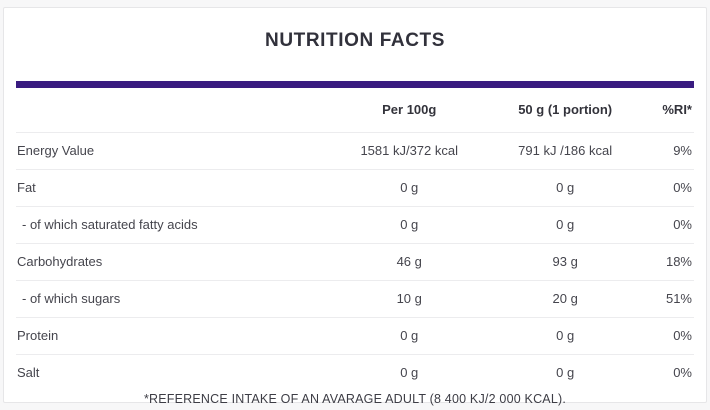  What do you see at coordinates (169, 299) in the screenshot?
I see `row-label: - of which sugars` at bounding box center [169, 299].